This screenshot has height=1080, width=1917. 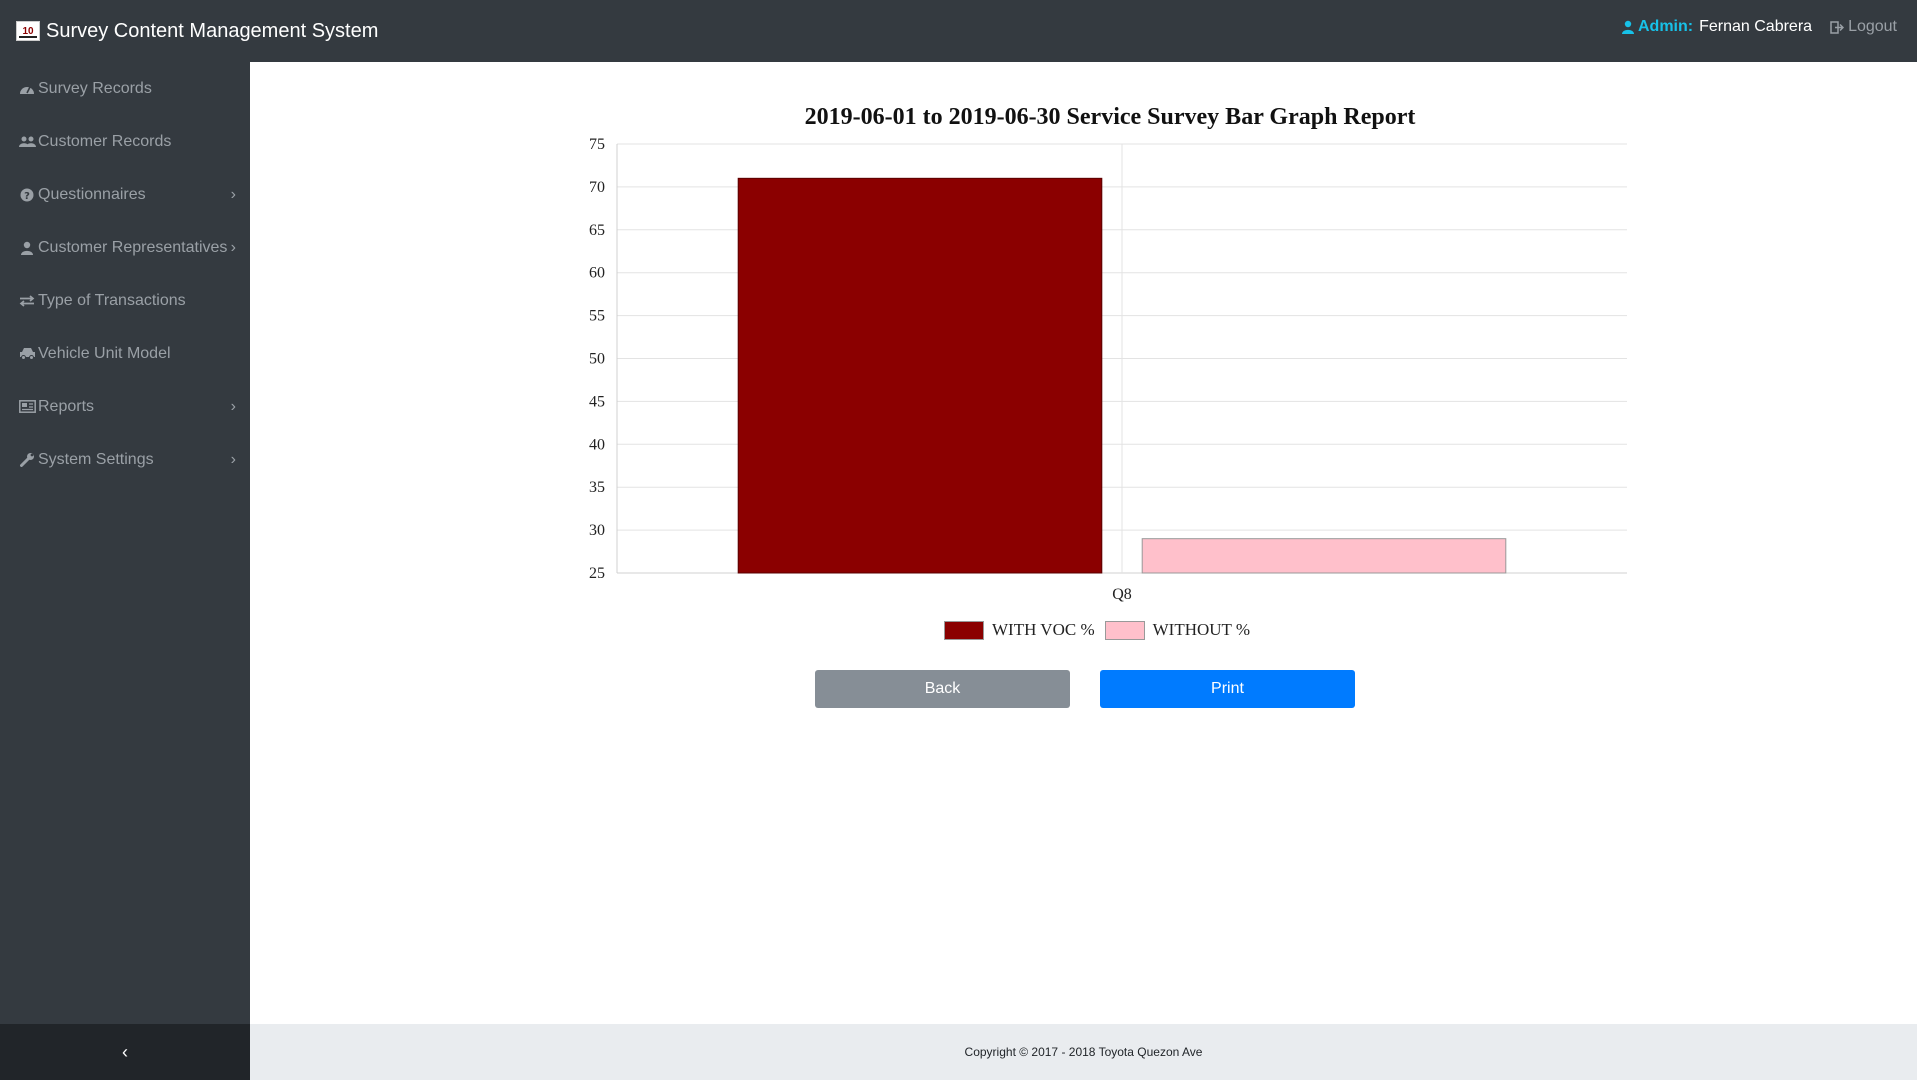 I want to click on dashboard-icon, so click(x=27, y=88).